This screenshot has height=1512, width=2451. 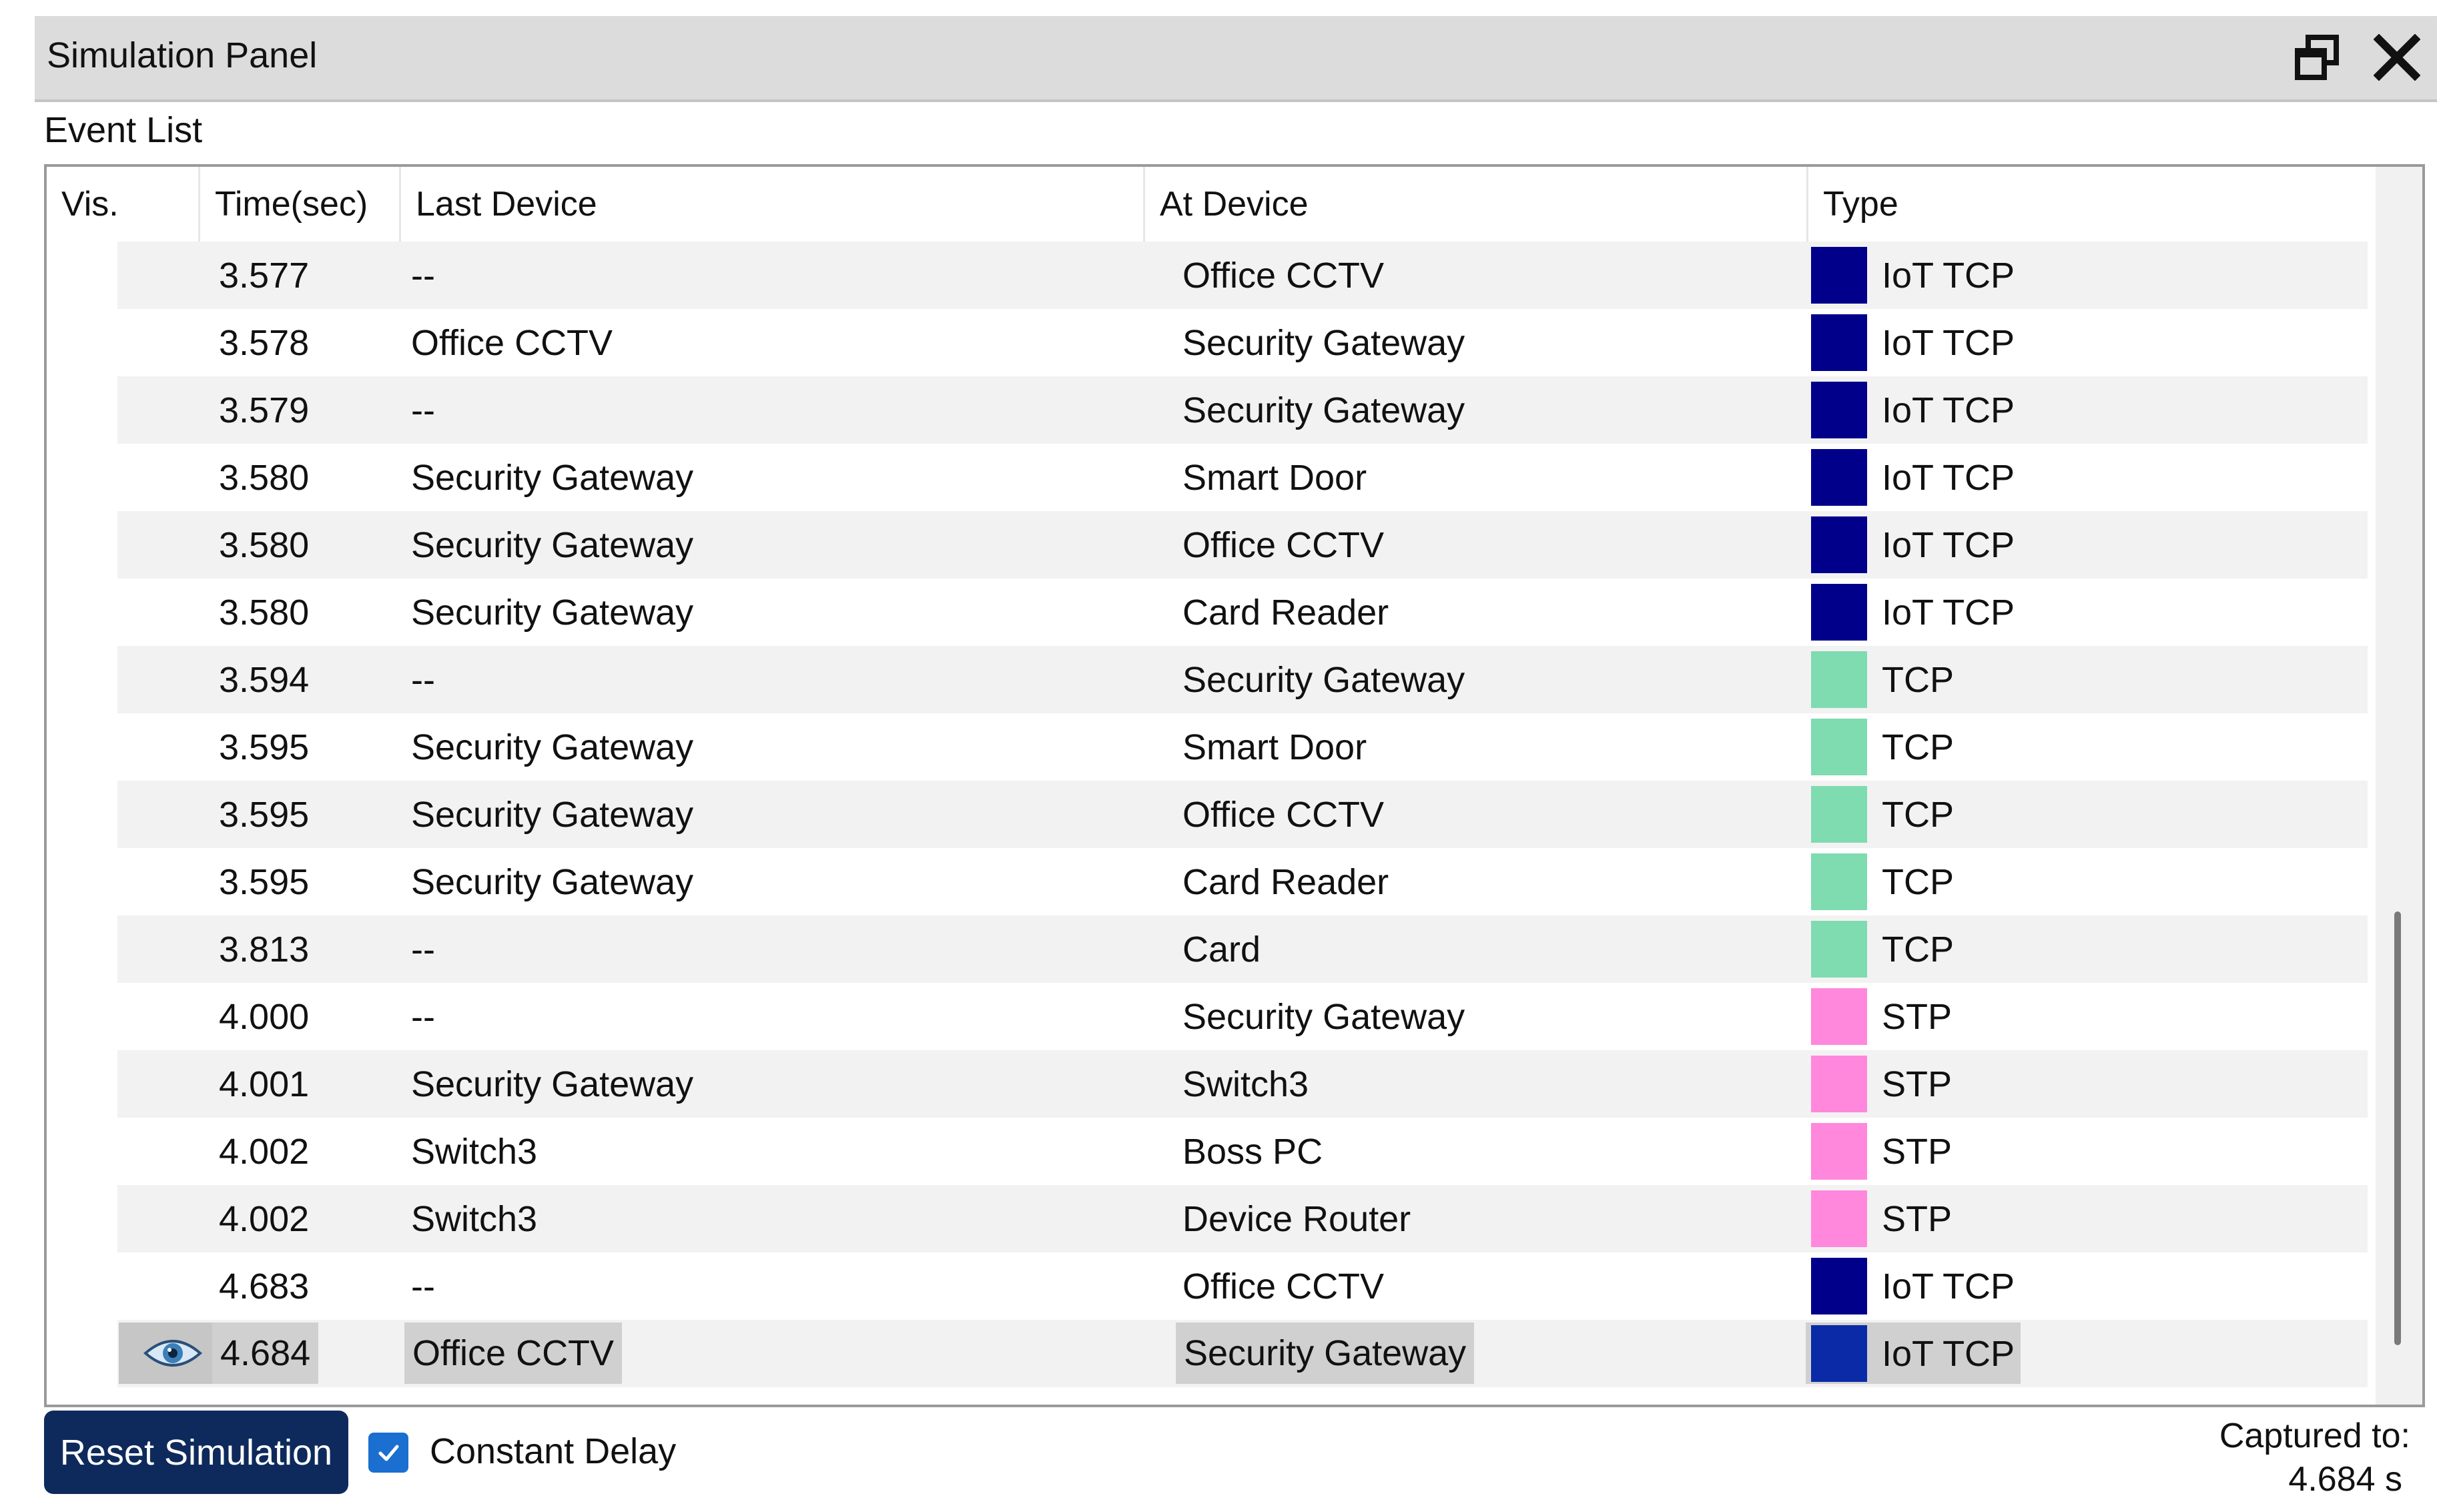 I want to click on column-header-vis: Vis., so click(x=123, y=204).